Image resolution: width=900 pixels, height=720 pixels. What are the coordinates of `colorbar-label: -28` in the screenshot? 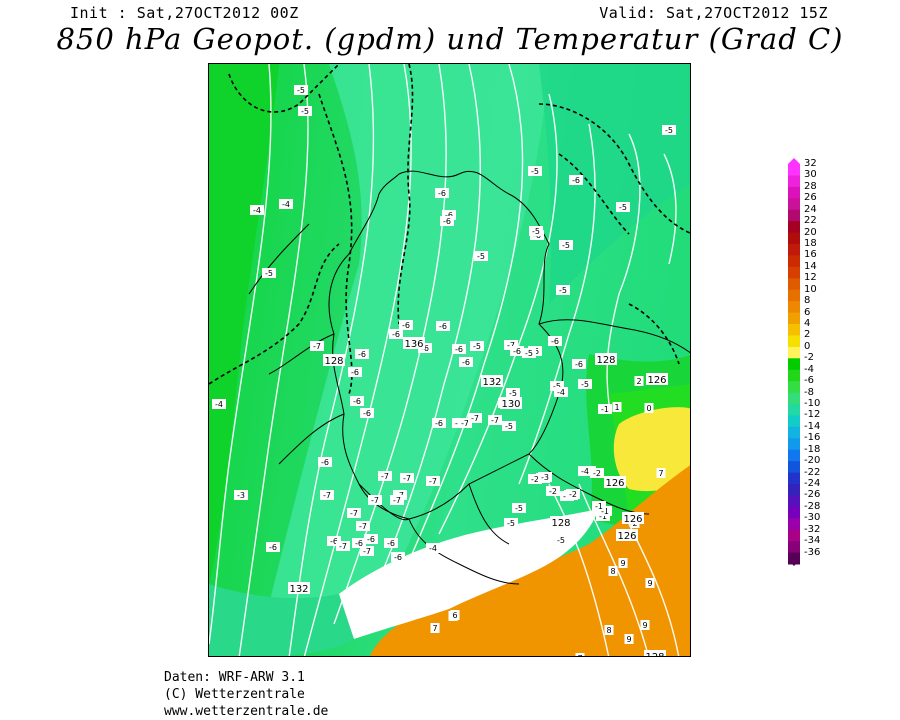 It's located at (812, 506).